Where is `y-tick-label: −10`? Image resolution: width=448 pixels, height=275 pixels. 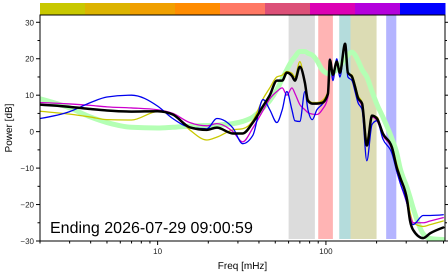
y-tick-label: −10 is located at coordinates (27, 169).